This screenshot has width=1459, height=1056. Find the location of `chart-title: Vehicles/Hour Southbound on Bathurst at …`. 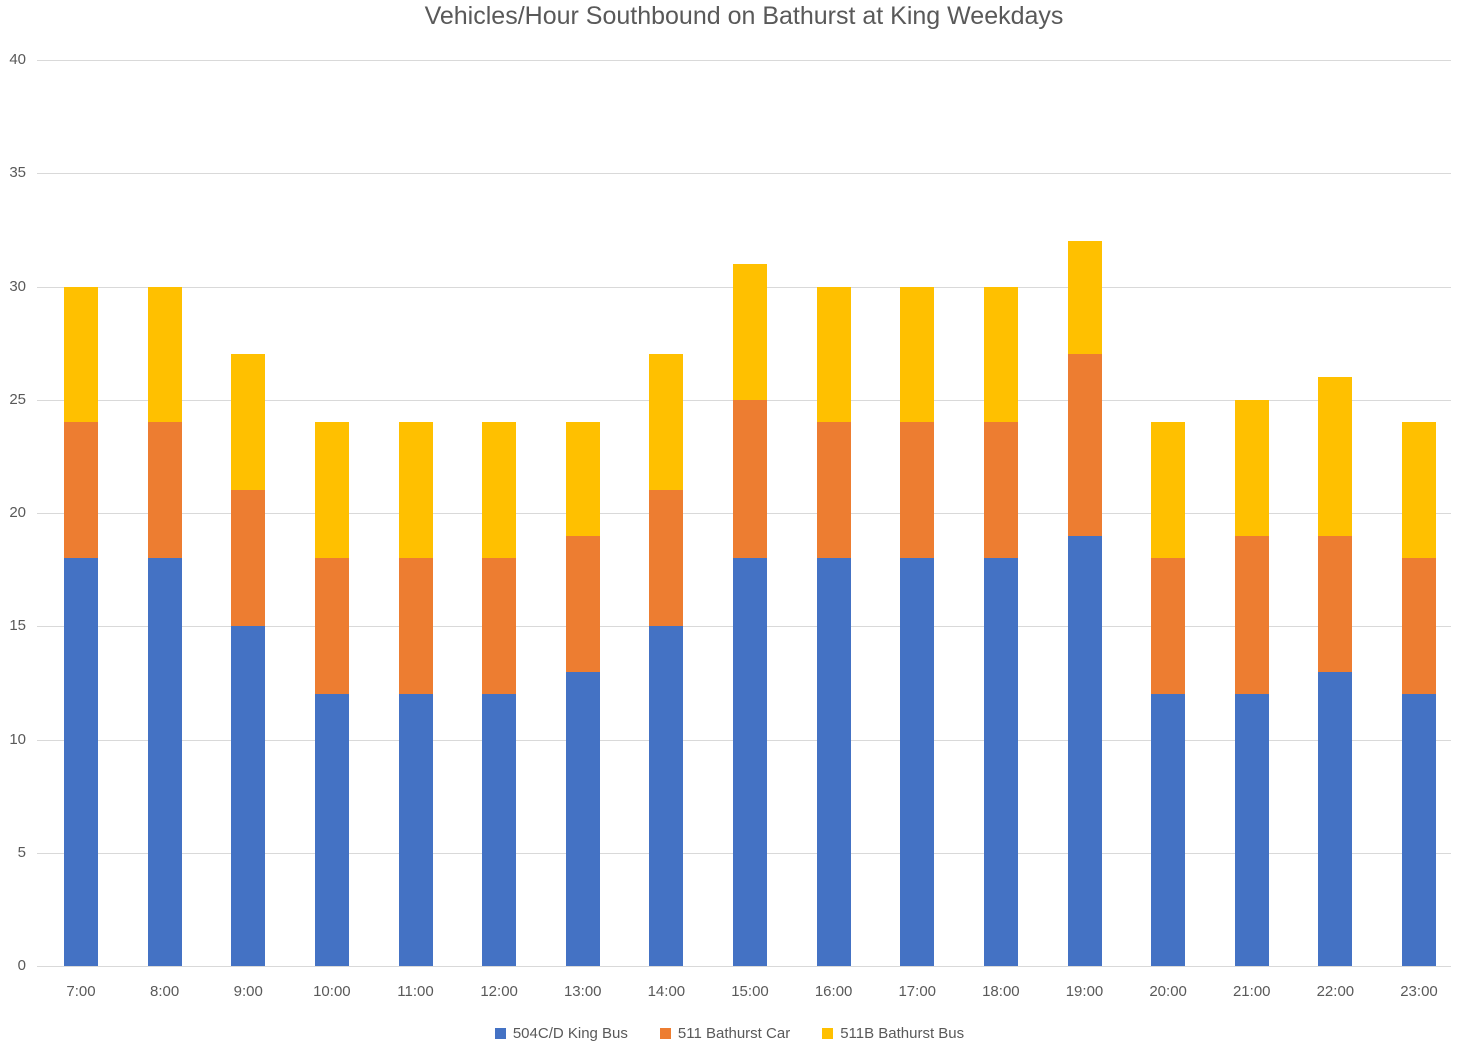

chart-title: Vehicles/Hour Southbound on Bathurst at … is located at coordinates (744, 16).